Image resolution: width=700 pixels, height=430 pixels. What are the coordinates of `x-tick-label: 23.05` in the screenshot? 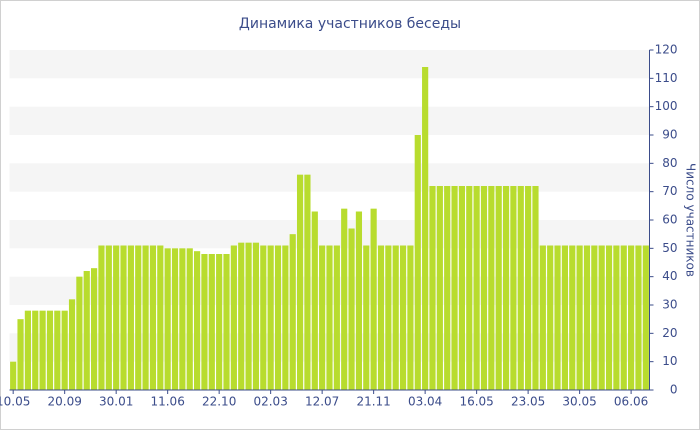 It's located at (528, 402).